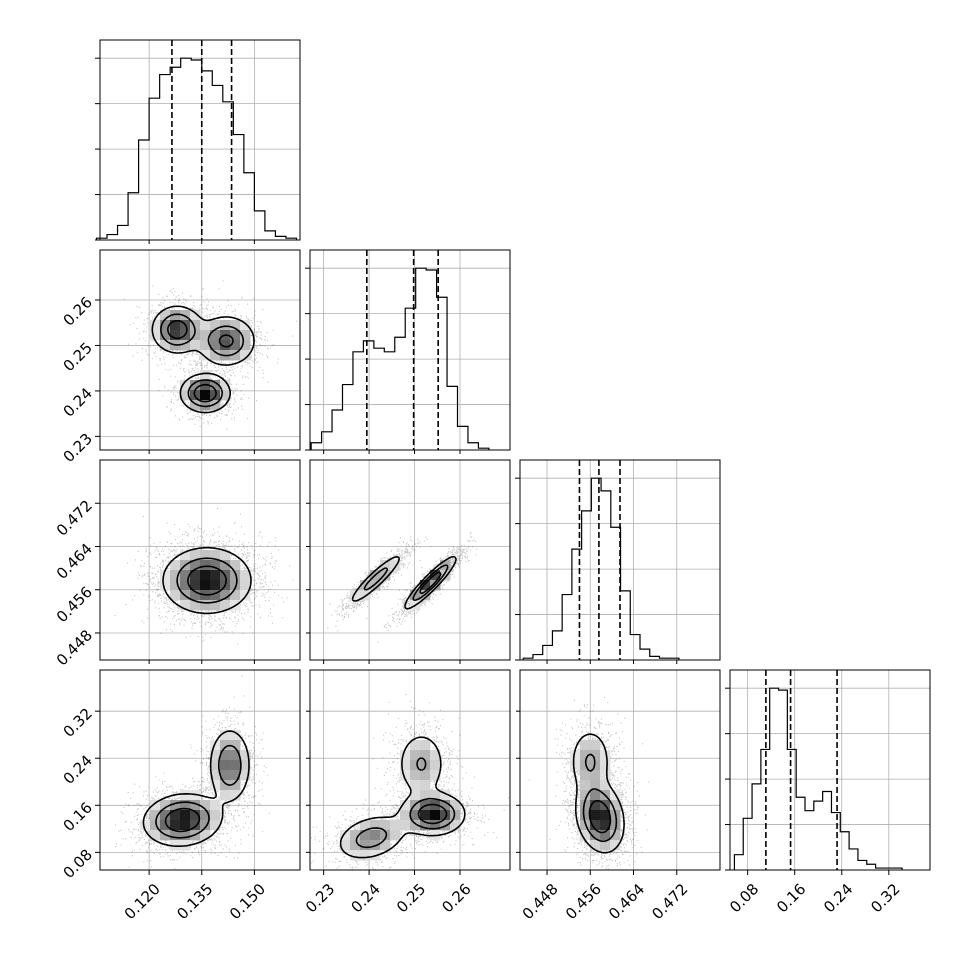 This screenshot has width=970, height=975. What do you see at coordinates (669, 901) in the screenshot?
I see `xtick-label: 0.472` at bounding box center [669, 901].